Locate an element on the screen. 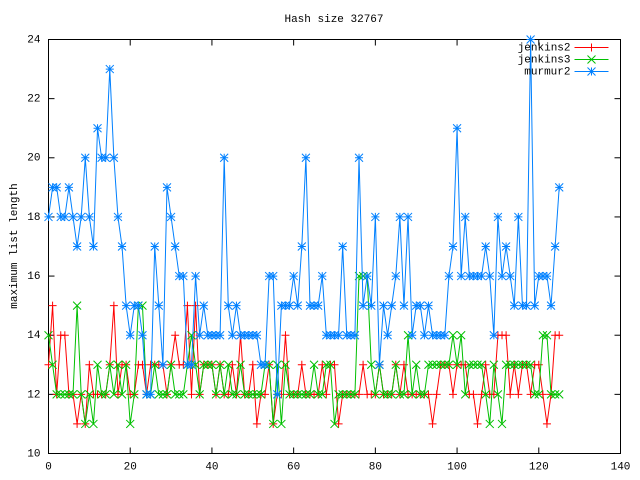 This screenshot has height=480, width=640. legend-label: jenkins3 is located at coordinates (544, 60).